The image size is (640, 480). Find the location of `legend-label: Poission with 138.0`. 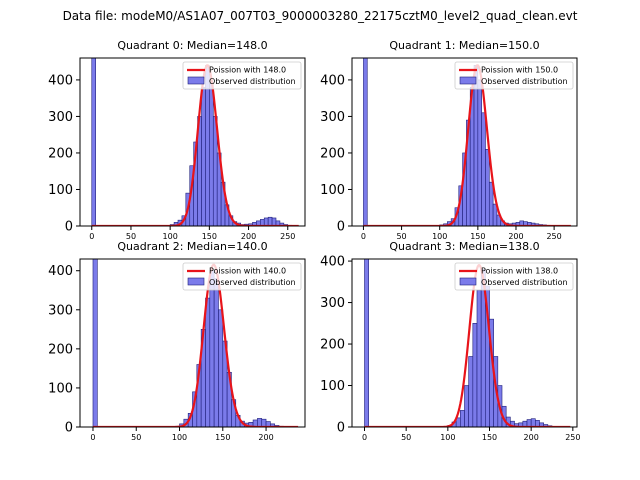

legend-label: Poission with 138.0 is located at coordinates (519, 271).